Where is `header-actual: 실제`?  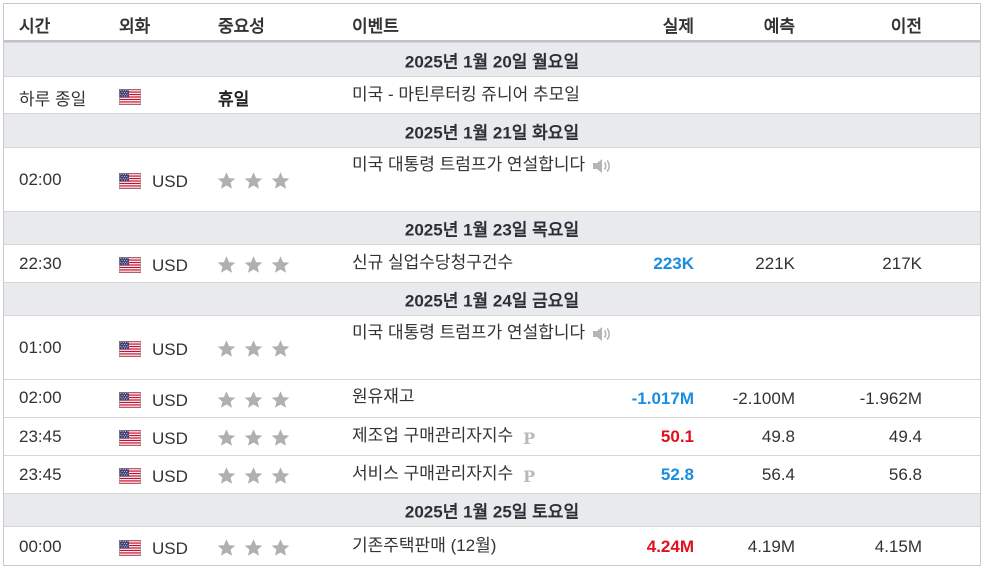
header-actual: 실제 is located at coordinates (678, 26).